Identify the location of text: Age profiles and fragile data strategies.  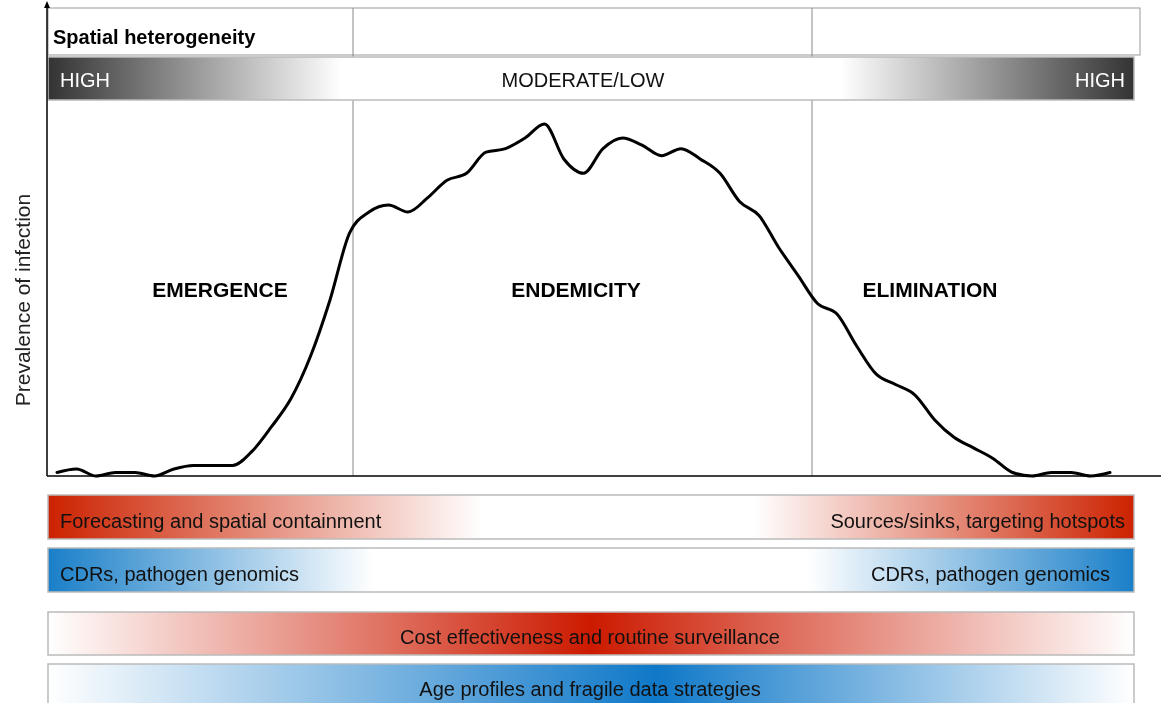
(590, 689).